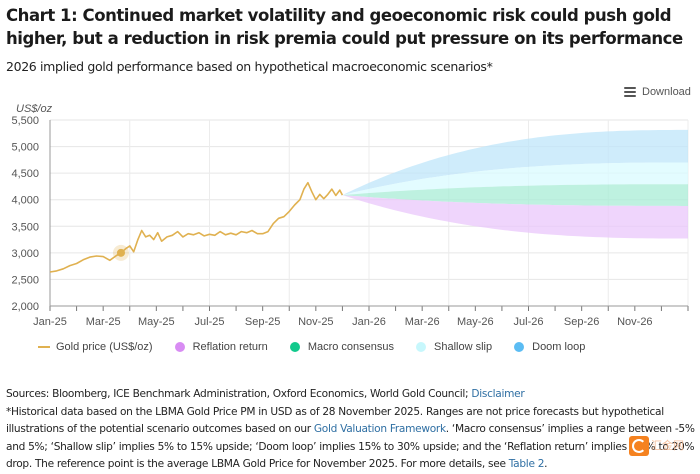 The width and height of the screenshot is (700, 474). I want to click on legend-item-gold-price: Gold price (US$/oz), so click(95, 347).